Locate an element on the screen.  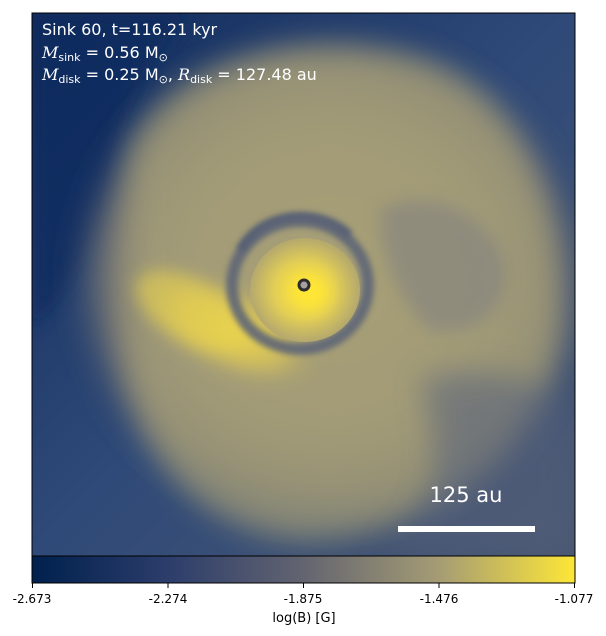
sink-marker is located at coordinates (304, 285).